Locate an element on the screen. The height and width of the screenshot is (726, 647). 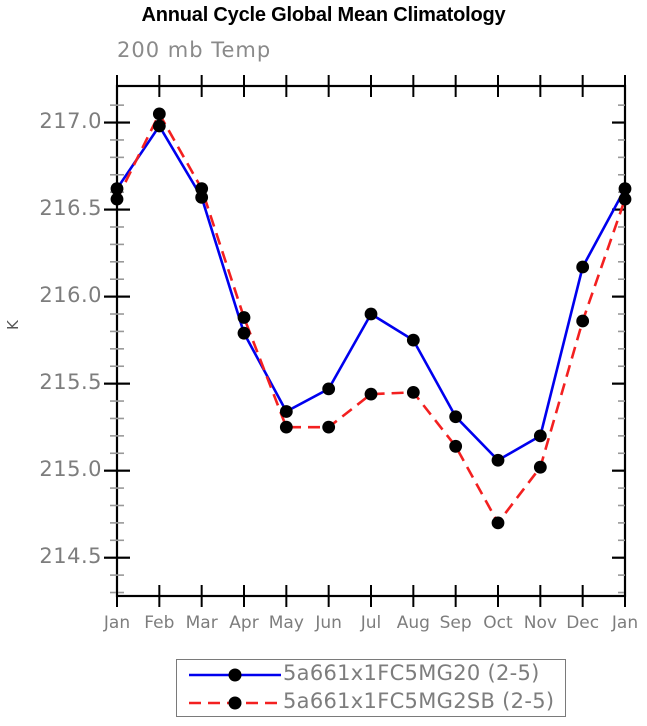
y-tick-label: 215.5 is located at coordinates (70, 381).